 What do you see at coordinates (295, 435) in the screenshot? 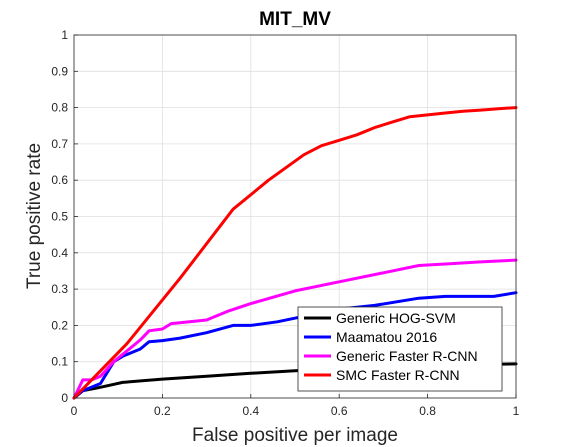
I see `x-axis-label: False positive per image` at bounding box center [295, 435].